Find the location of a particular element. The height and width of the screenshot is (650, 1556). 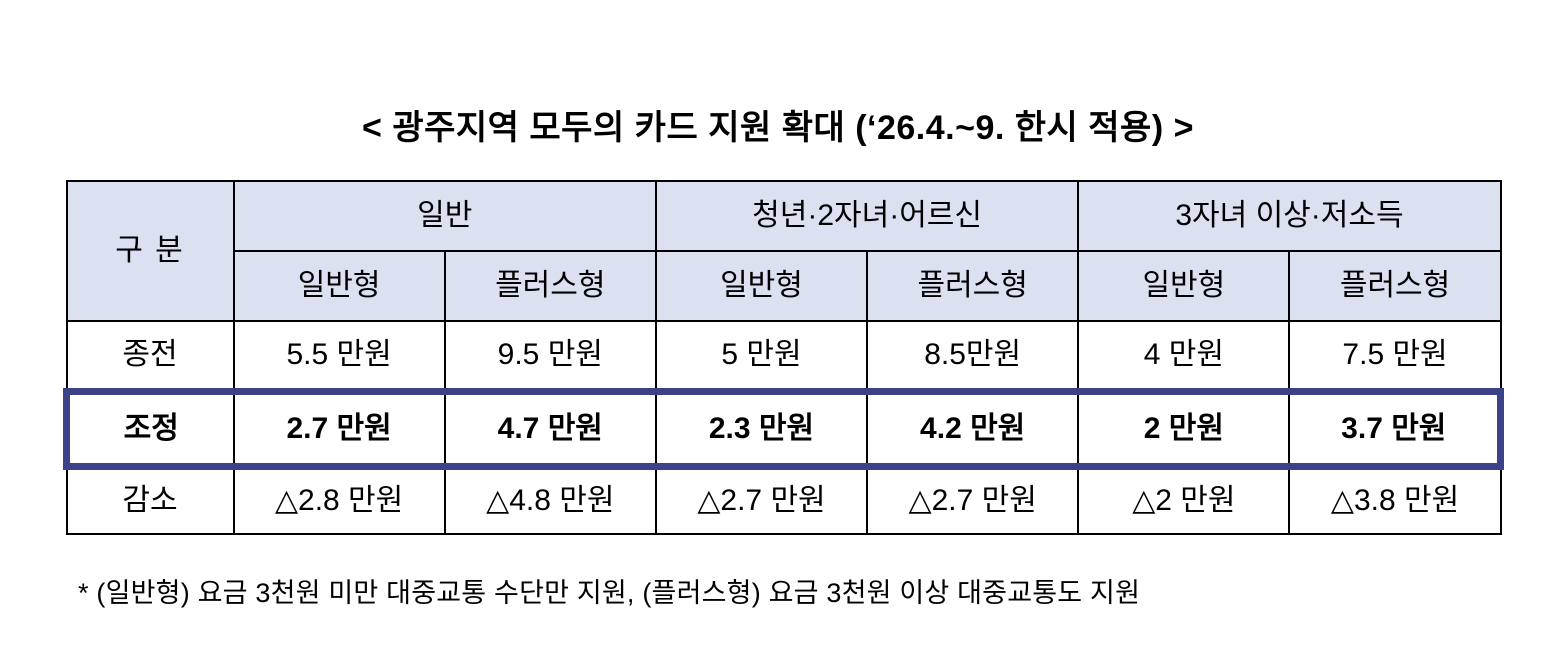

sub-header-plus-1: 플러스형 is located at coordinates (550, 286).